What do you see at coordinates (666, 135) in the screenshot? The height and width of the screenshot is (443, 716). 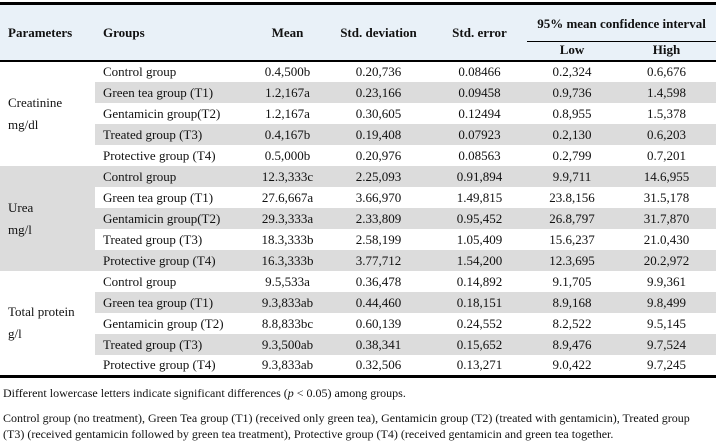 I see `ci-high-cell: 0.6,203` at bounding box center [666, 135].